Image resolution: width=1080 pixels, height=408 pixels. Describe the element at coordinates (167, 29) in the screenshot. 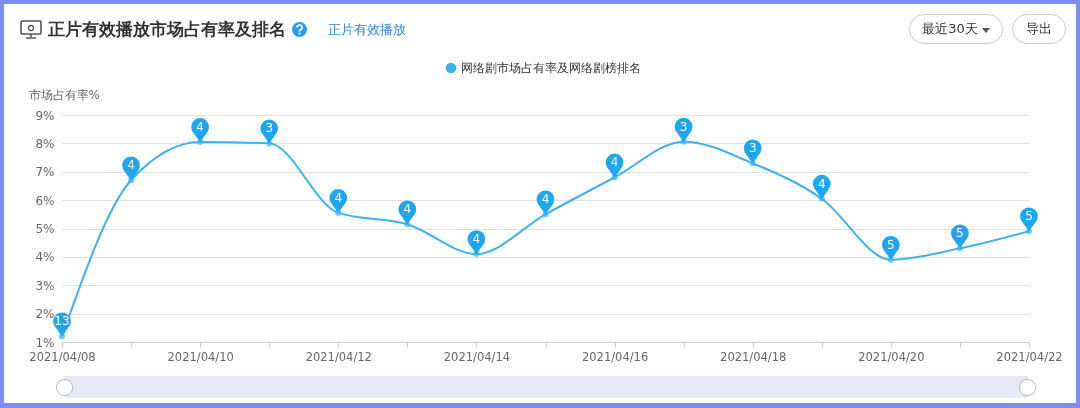

I see `chart-title: 正片有效播放市场占有率及排名` at that location.